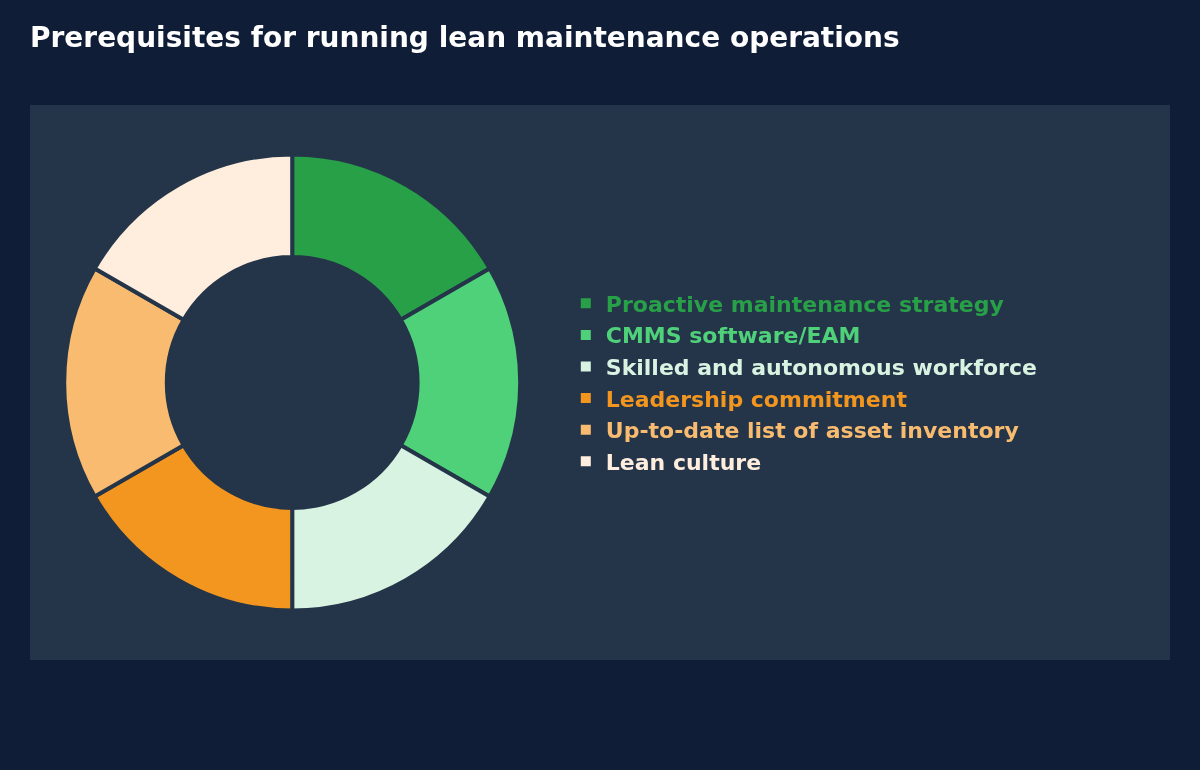 This screenshot has height=770, width=1200. Describe the element at coordinates (465, 37) in the screenshot. I see `chart-title: Prerequisites for running lean maintenance operations` at that location.